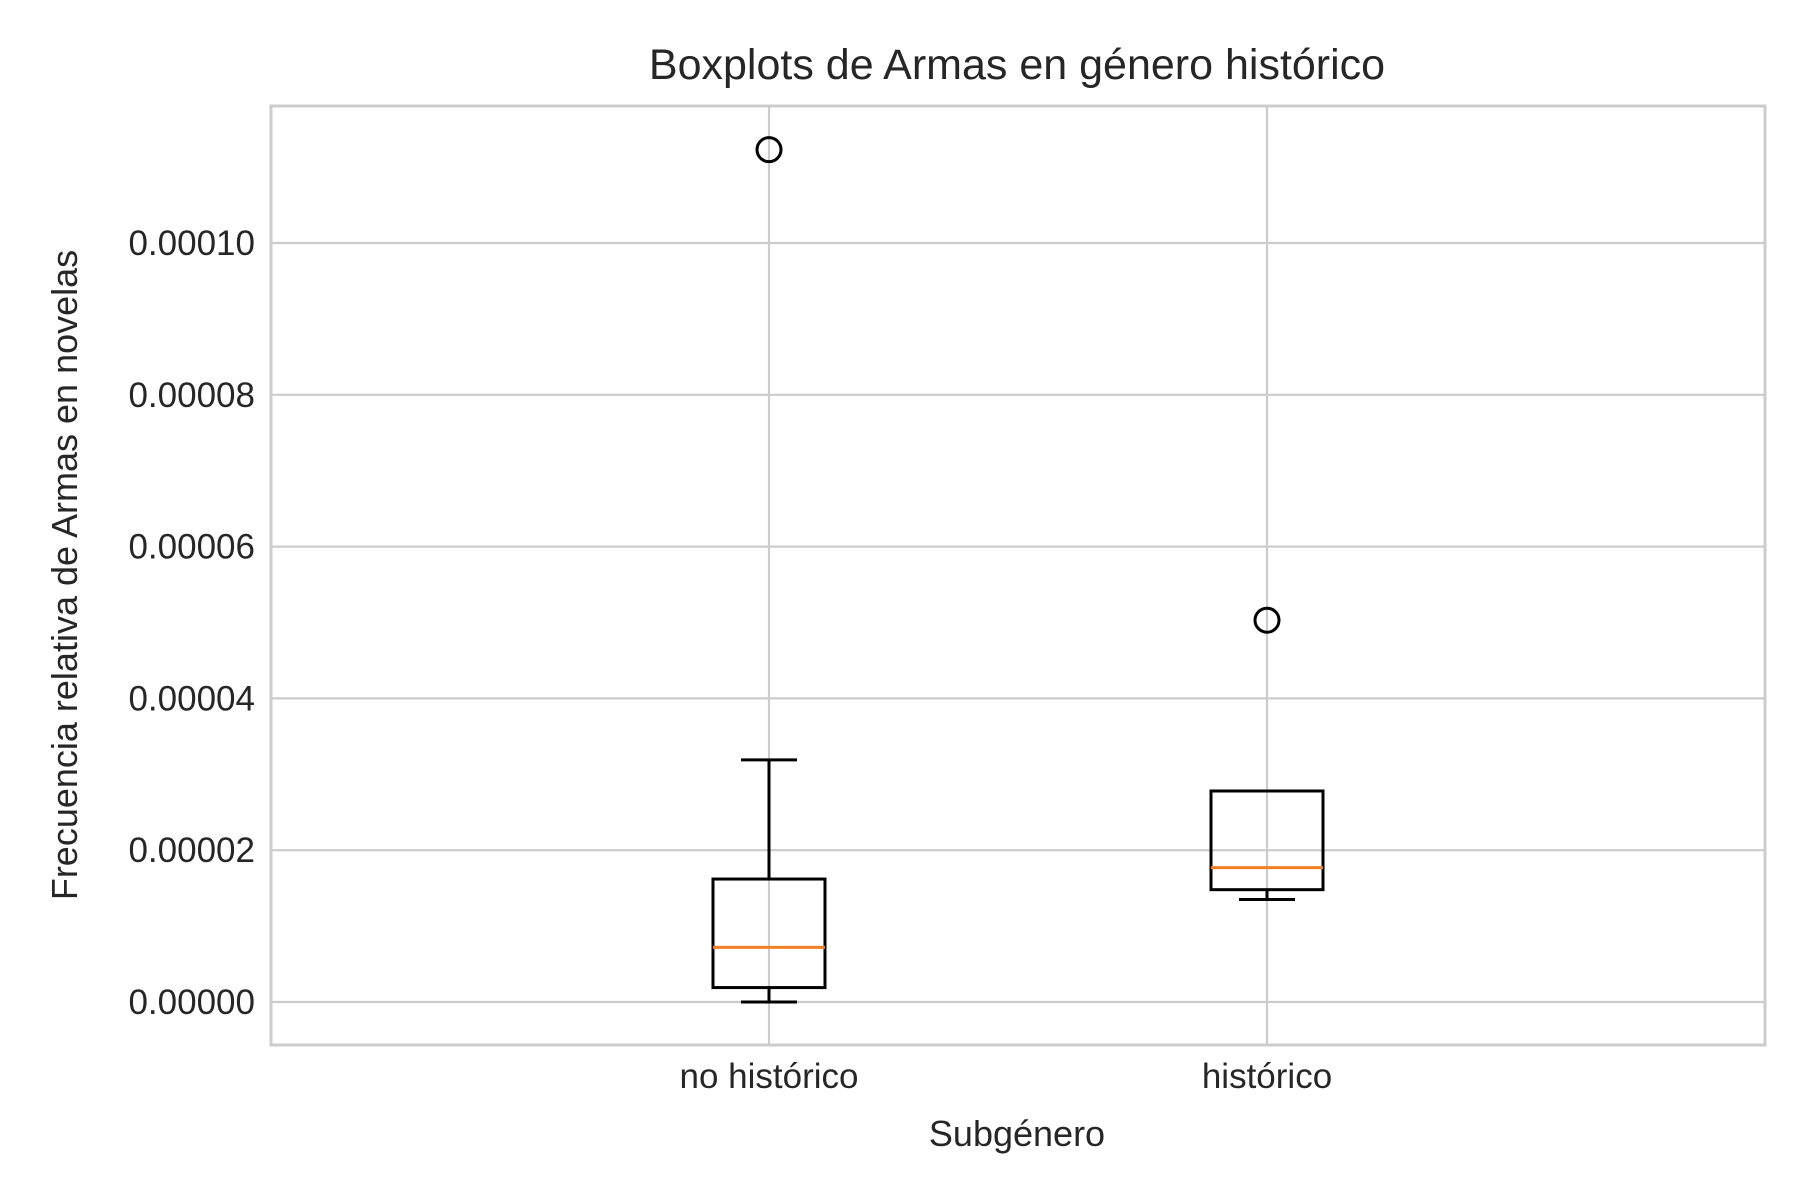  Describe the element at coordinates (769, 1076) in the screenshot. I see `x-tick-label: no histórico` at that location.